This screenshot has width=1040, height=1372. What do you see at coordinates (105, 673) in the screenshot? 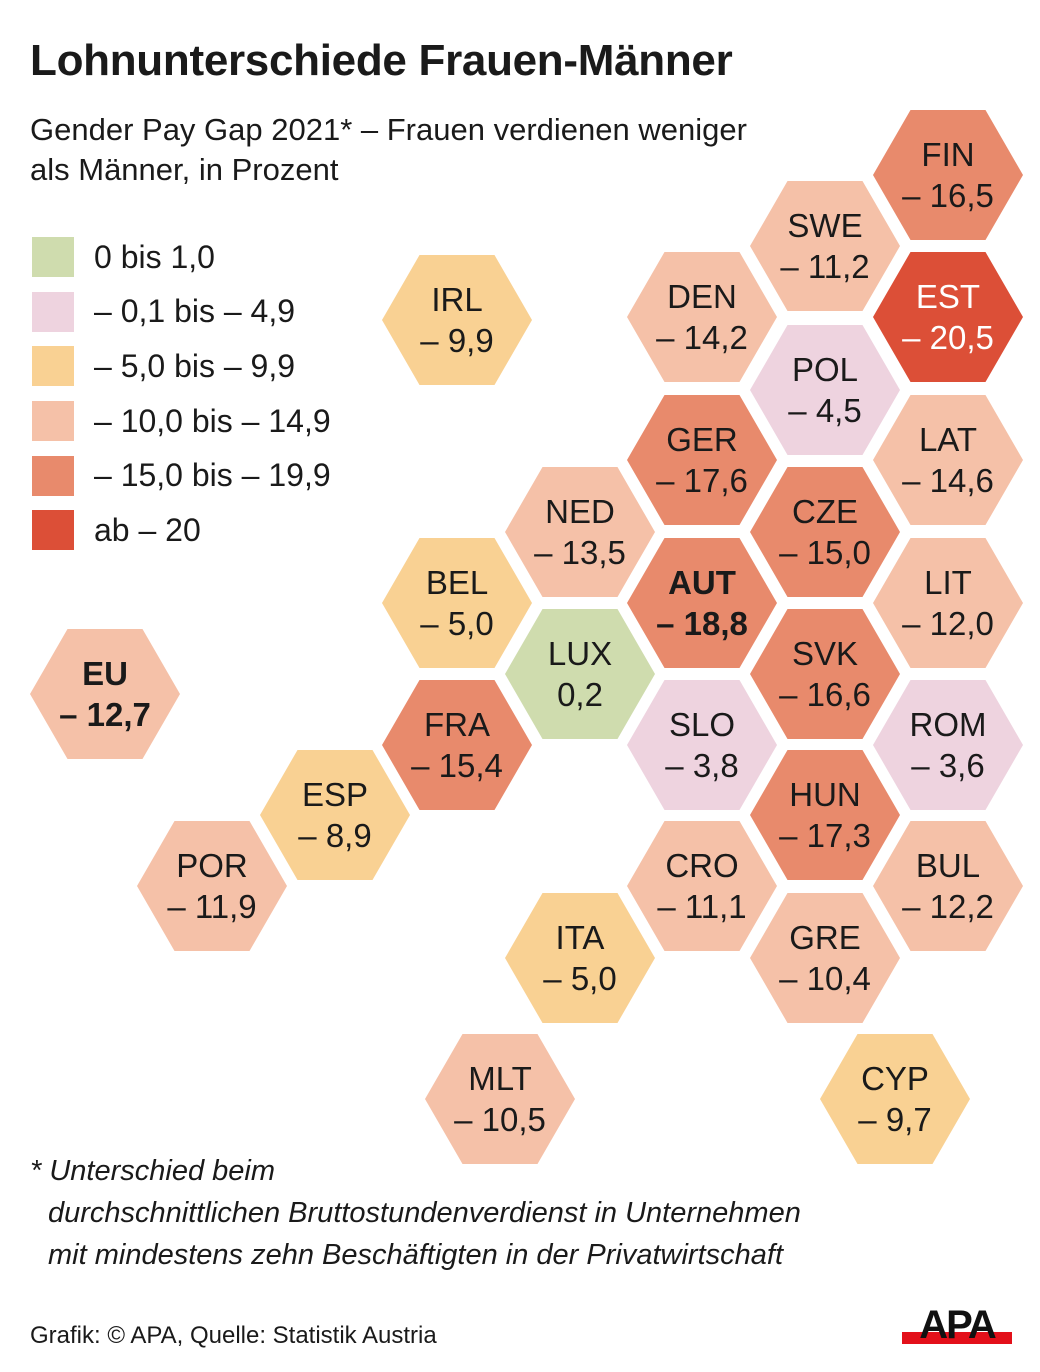
I see `tile-code-label: EU` at bounding box center [105, 673].